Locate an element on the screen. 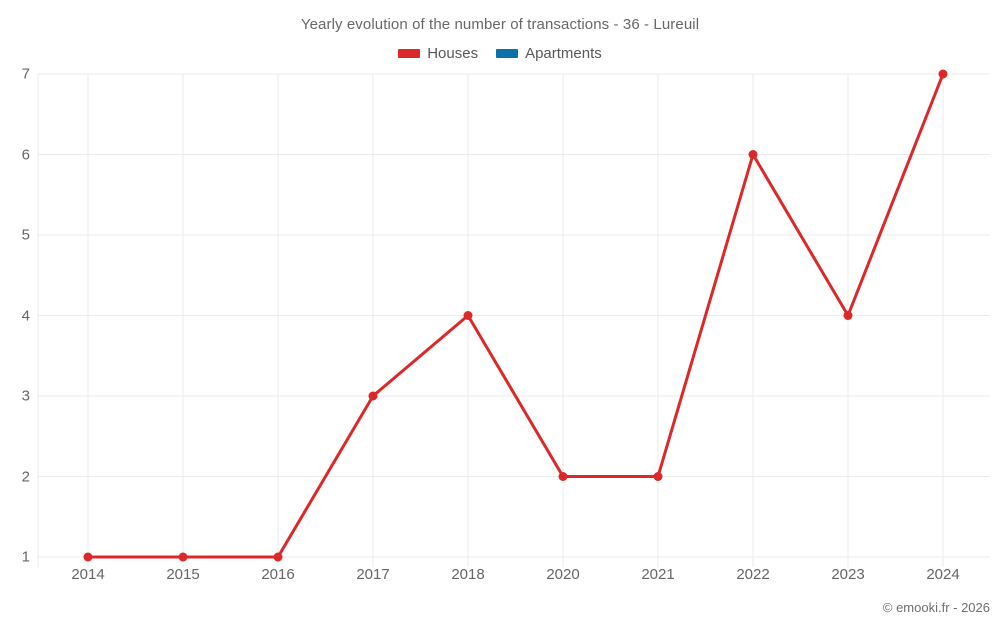 Image resolution: width=1000 pixels, height=625 pixels. x-tick-label: 2014 is located at coordinates (88, 574).